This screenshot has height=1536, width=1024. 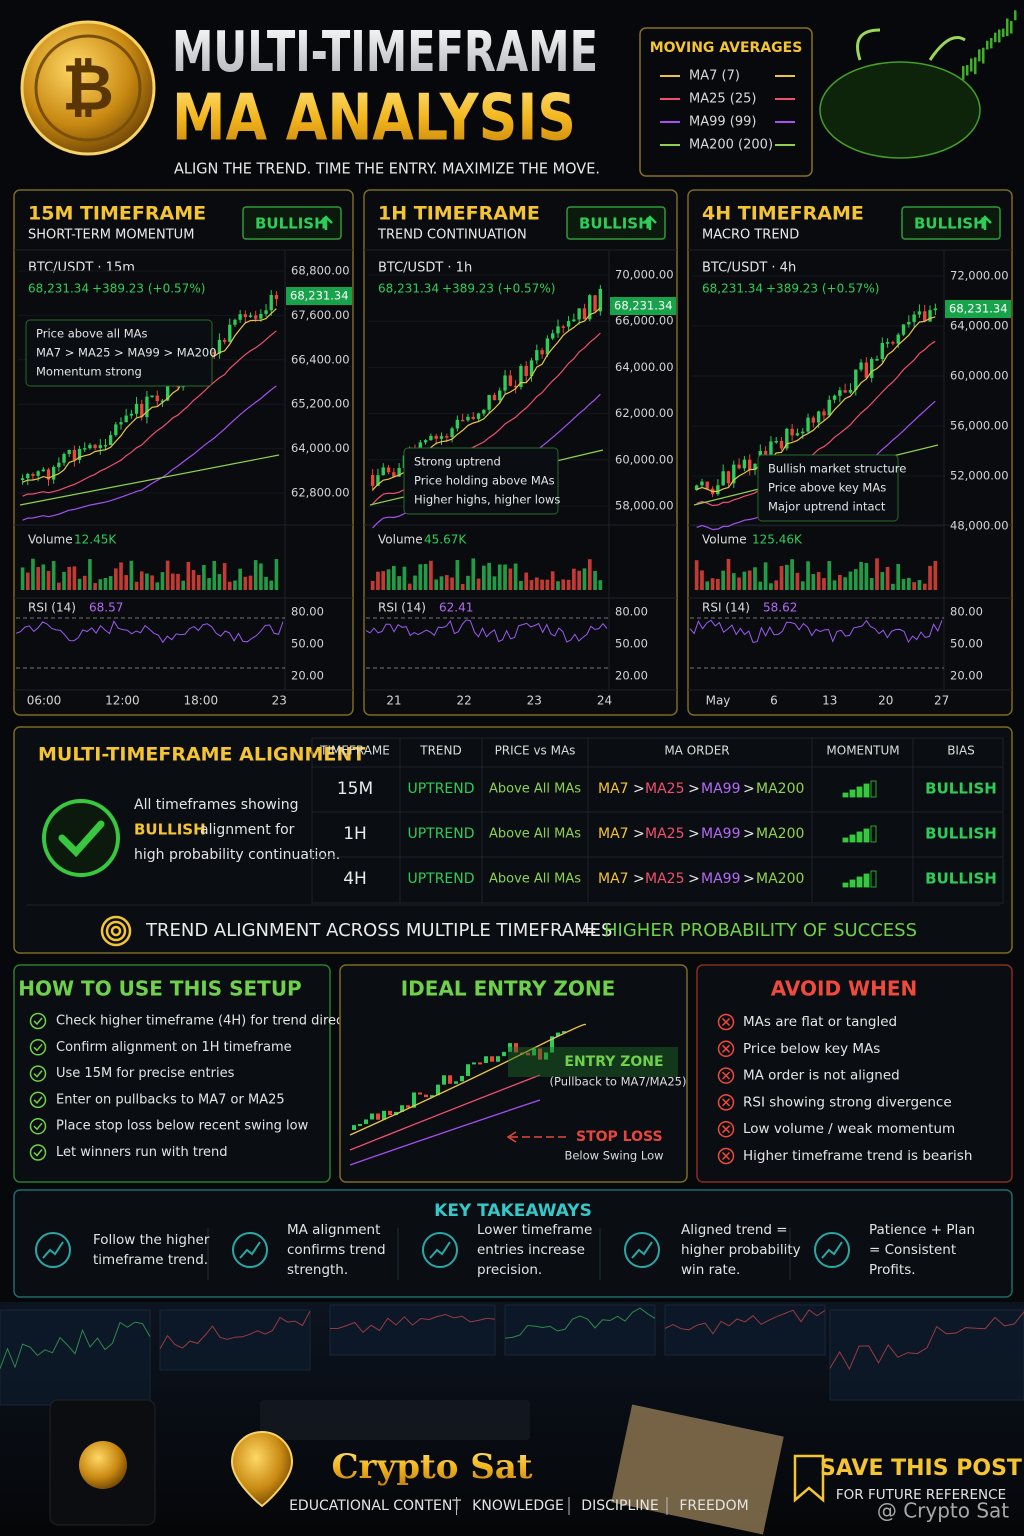 I want to click on badge-arrow, so click(x=326, y=222).